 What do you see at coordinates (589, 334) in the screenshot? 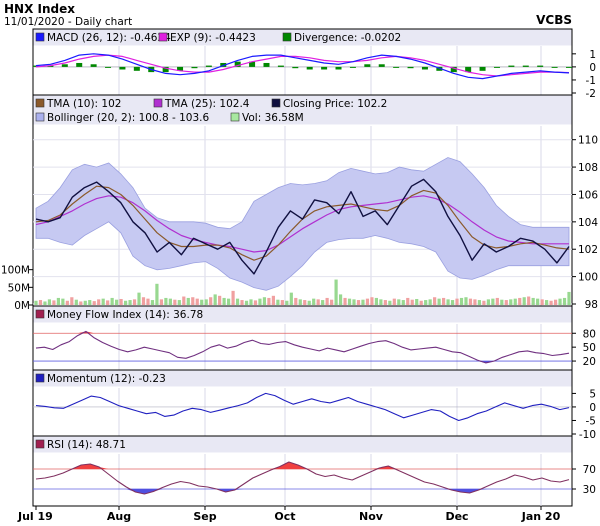
I see `y-tick-label: 80` at bounding box center [589, 334].